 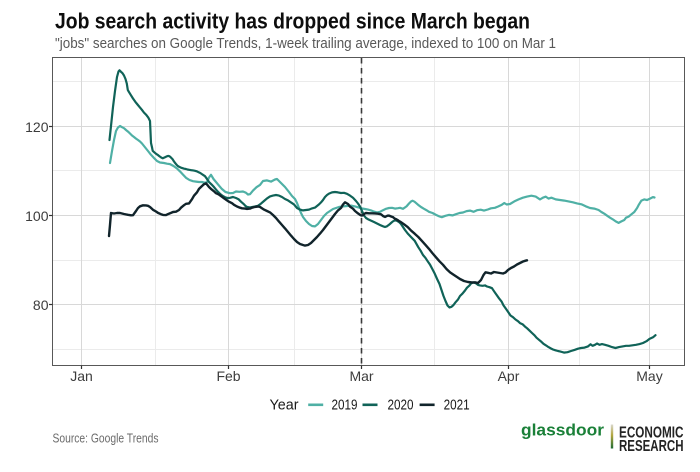 I want to click on svg-text: Feb, so click(x=228, y=376).